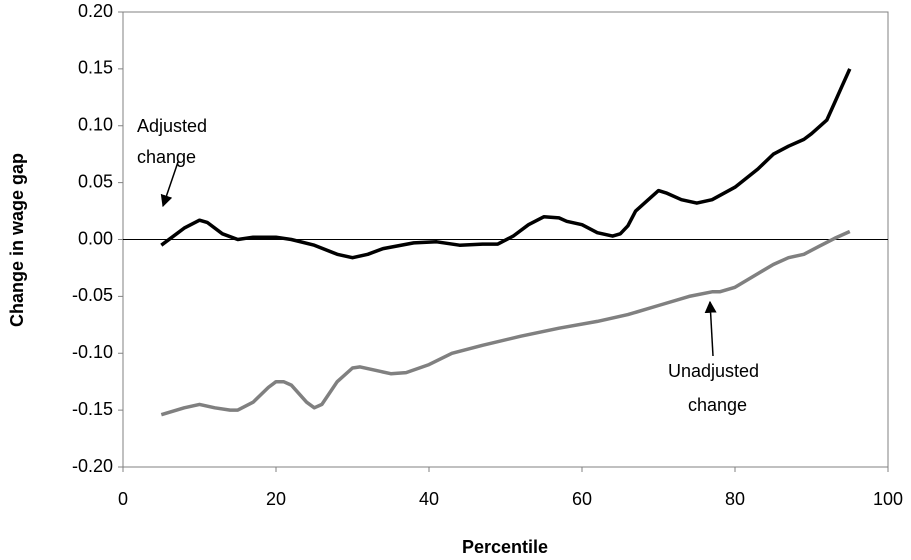  I want to click on y-tick-label: 0.05, so click(95, 181).